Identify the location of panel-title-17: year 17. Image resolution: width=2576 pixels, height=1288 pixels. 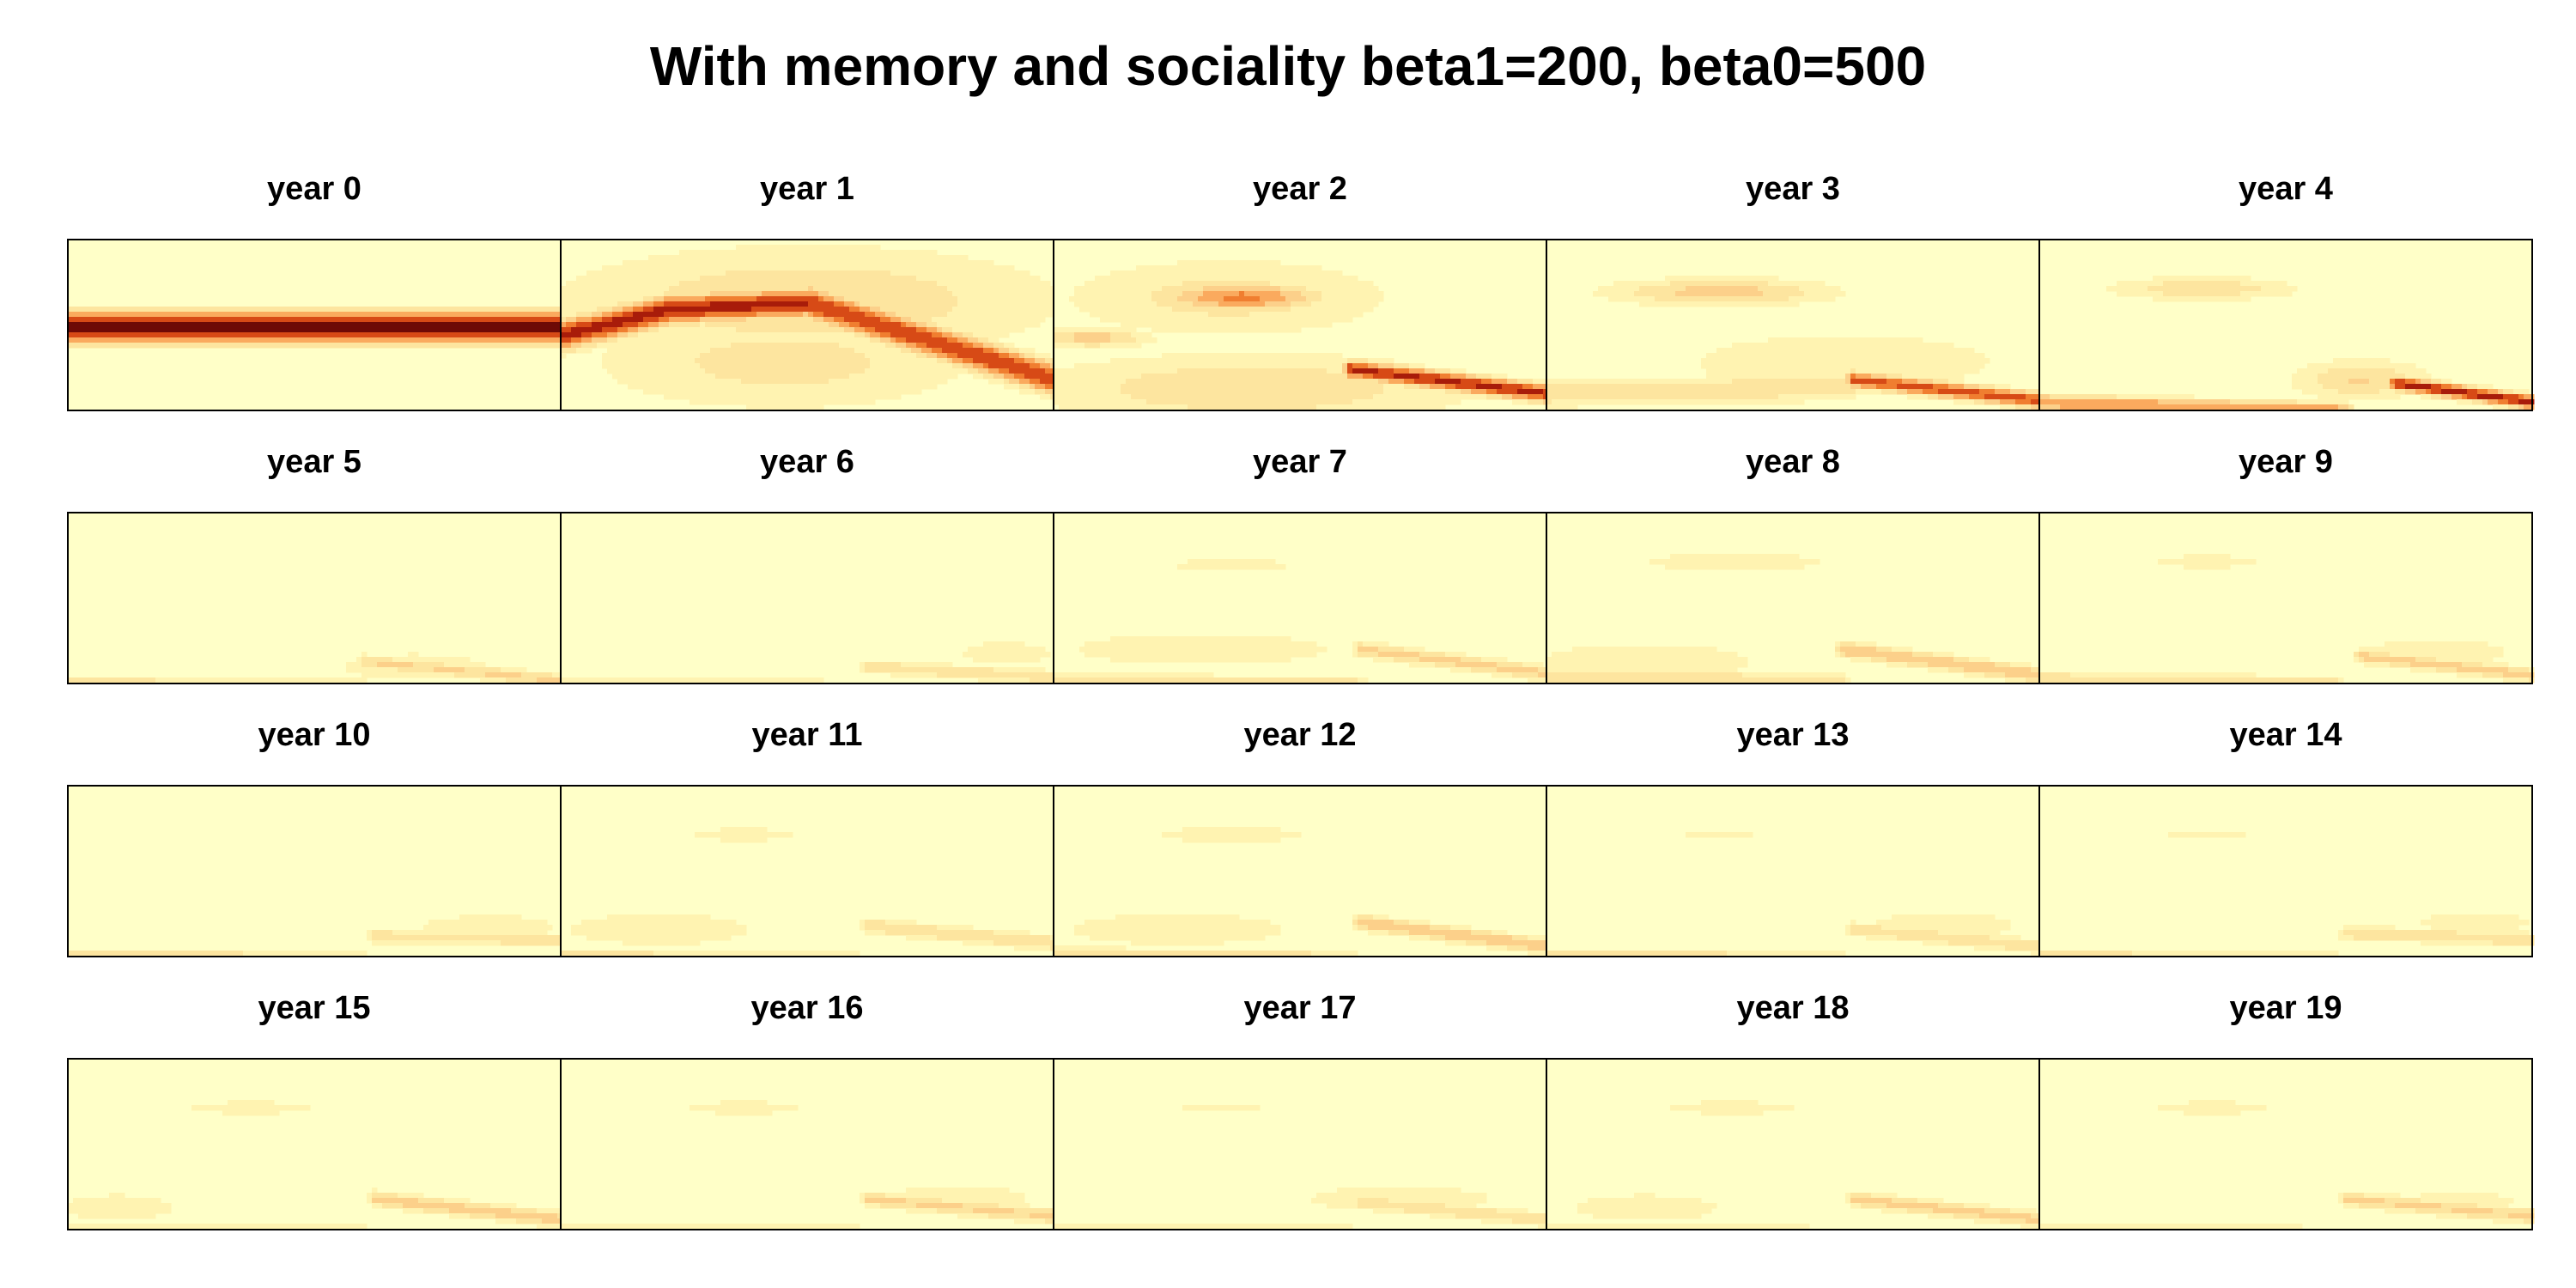
(1300, 1008).